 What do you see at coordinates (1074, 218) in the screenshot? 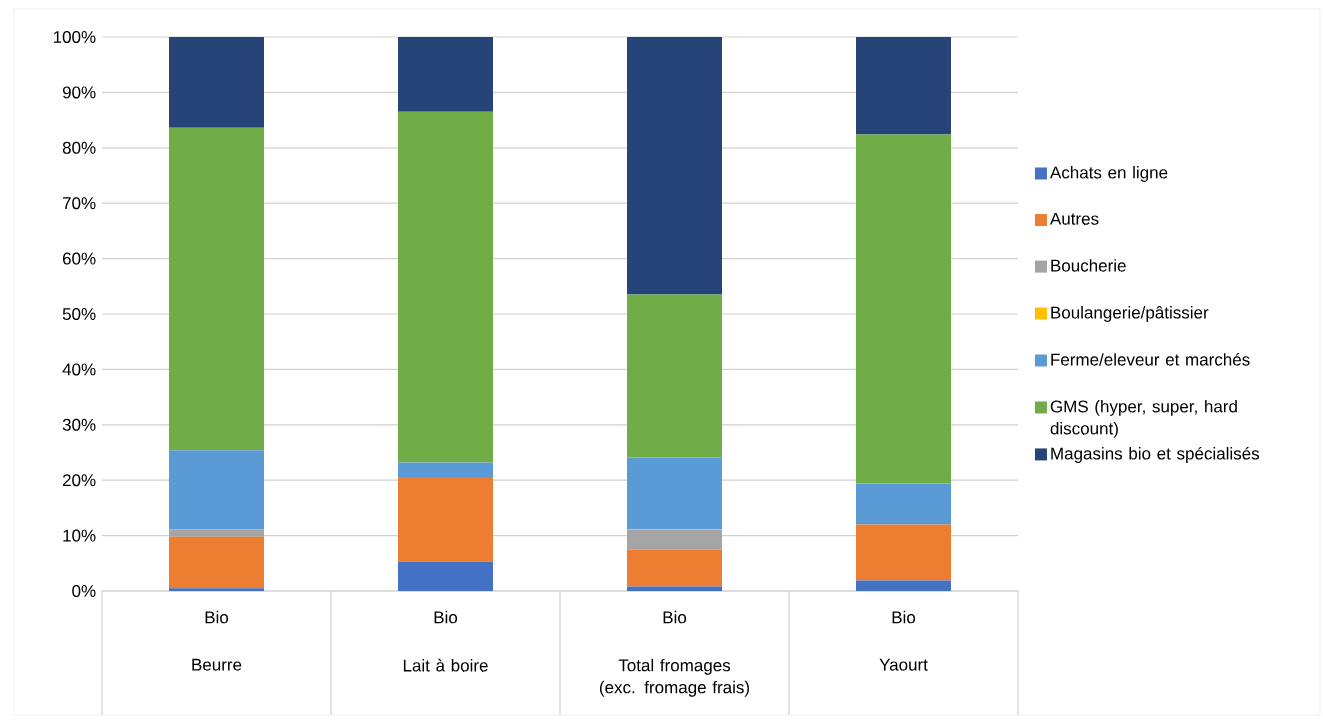
I see `legend-label: Autres` at bounding box center [1074, 218].